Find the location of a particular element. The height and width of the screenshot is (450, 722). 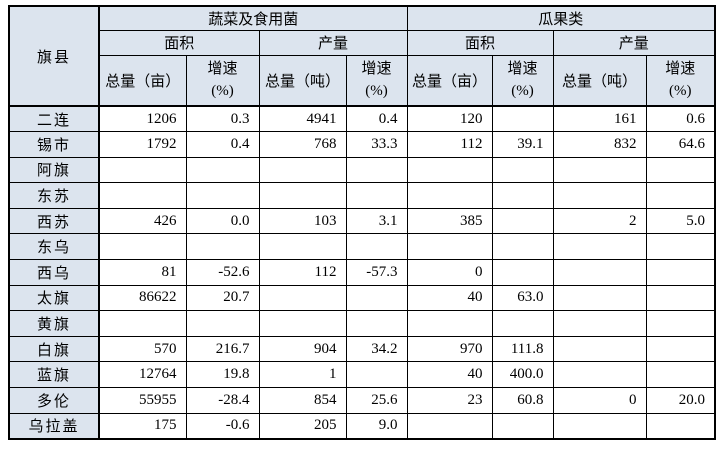

cell: 0.0 is located at coordinates (222, 221).